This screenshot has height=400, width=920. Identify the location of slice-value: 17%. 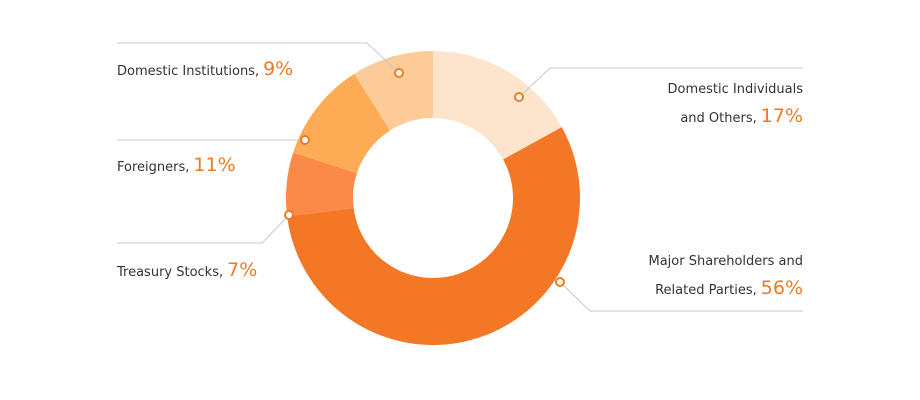
(781, 116).